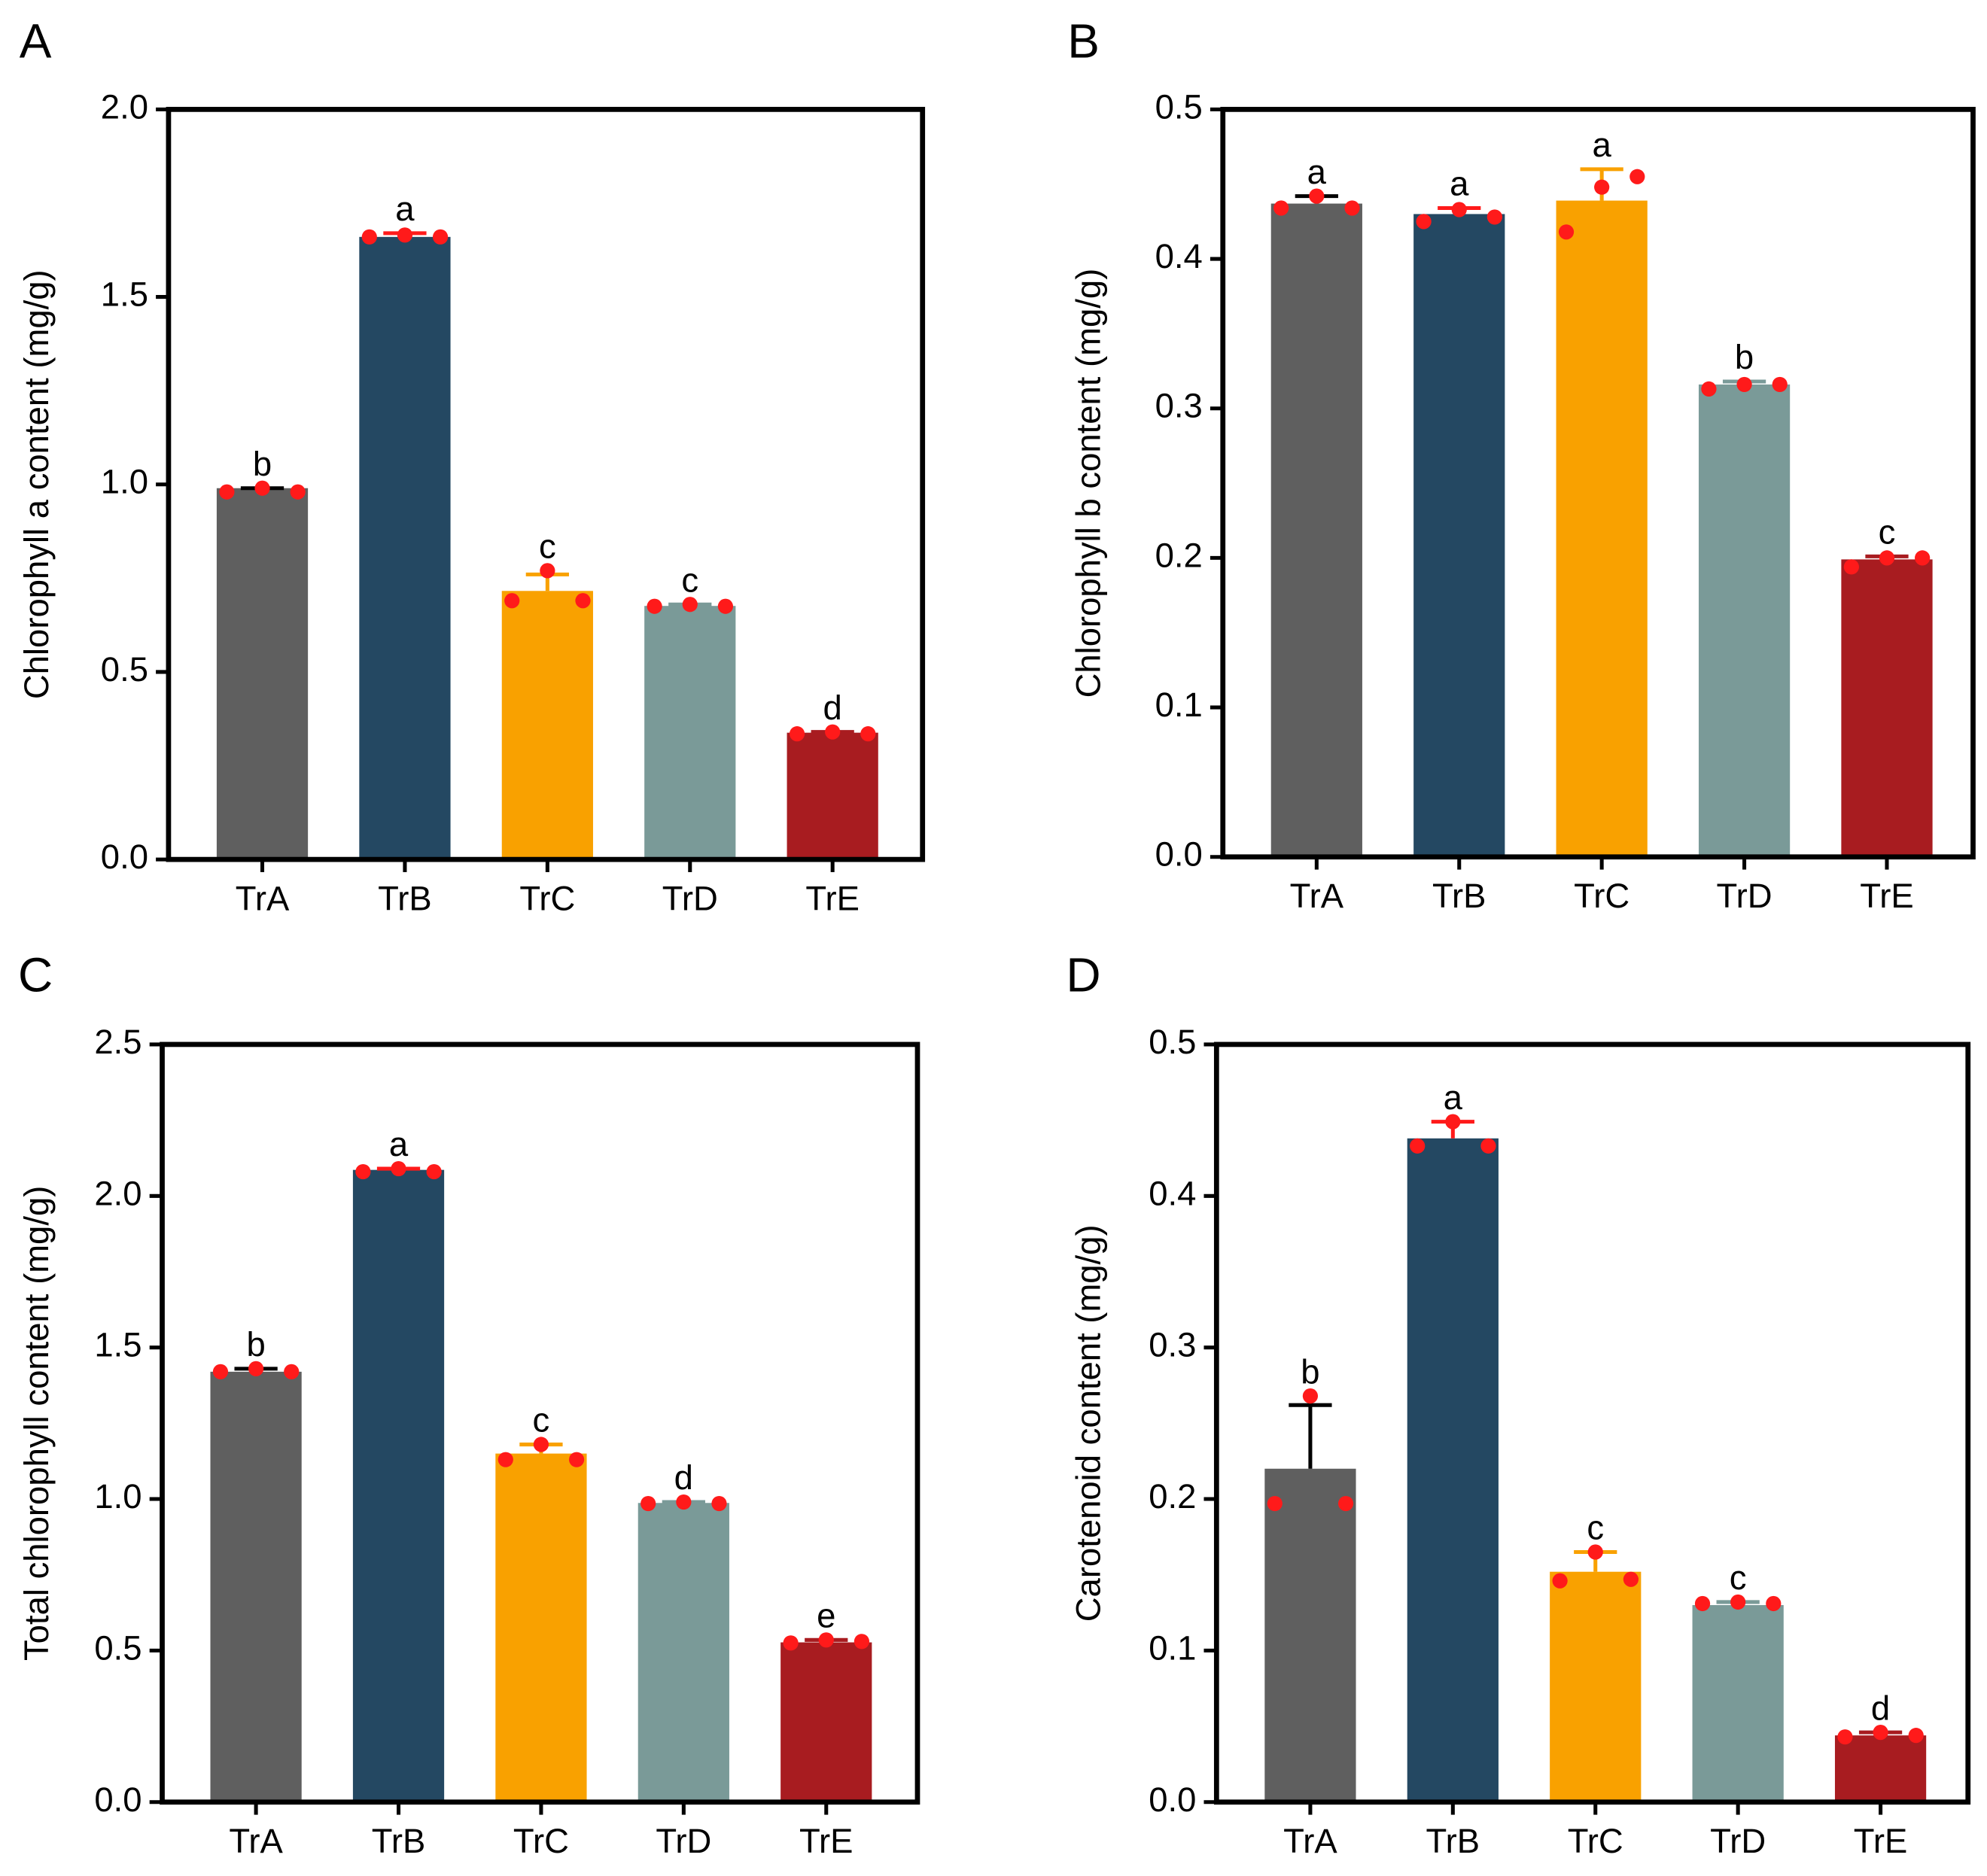 The image size is (1987, 1876). Describe the element at coordinates (1083, 975) in the screenshot. I see `panel-label: D` at that location.